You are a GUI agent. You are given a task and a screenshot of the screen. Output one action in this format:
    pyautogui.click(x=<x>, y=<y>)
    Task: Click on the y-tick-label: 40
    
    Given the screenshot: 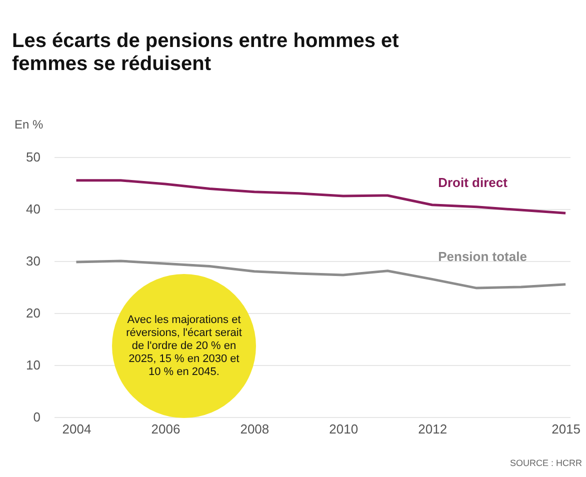 What is the action you would take?
    pyautogui.click(x=33, y=209)
    